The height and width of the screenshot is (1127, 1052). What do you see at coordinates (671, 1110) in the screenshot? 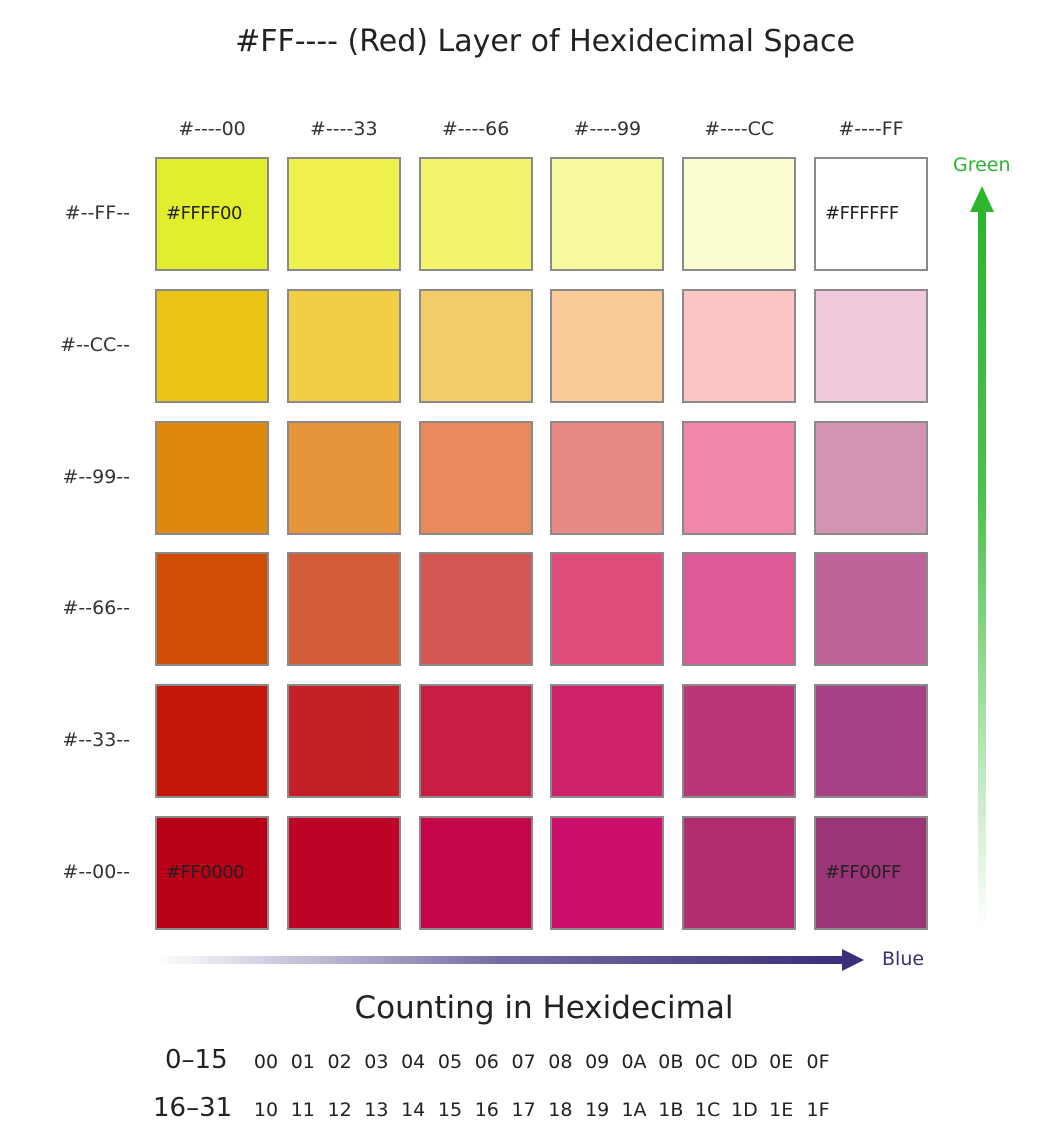
I see `hex-digit: 1B` at bounding box center [671, 1110].